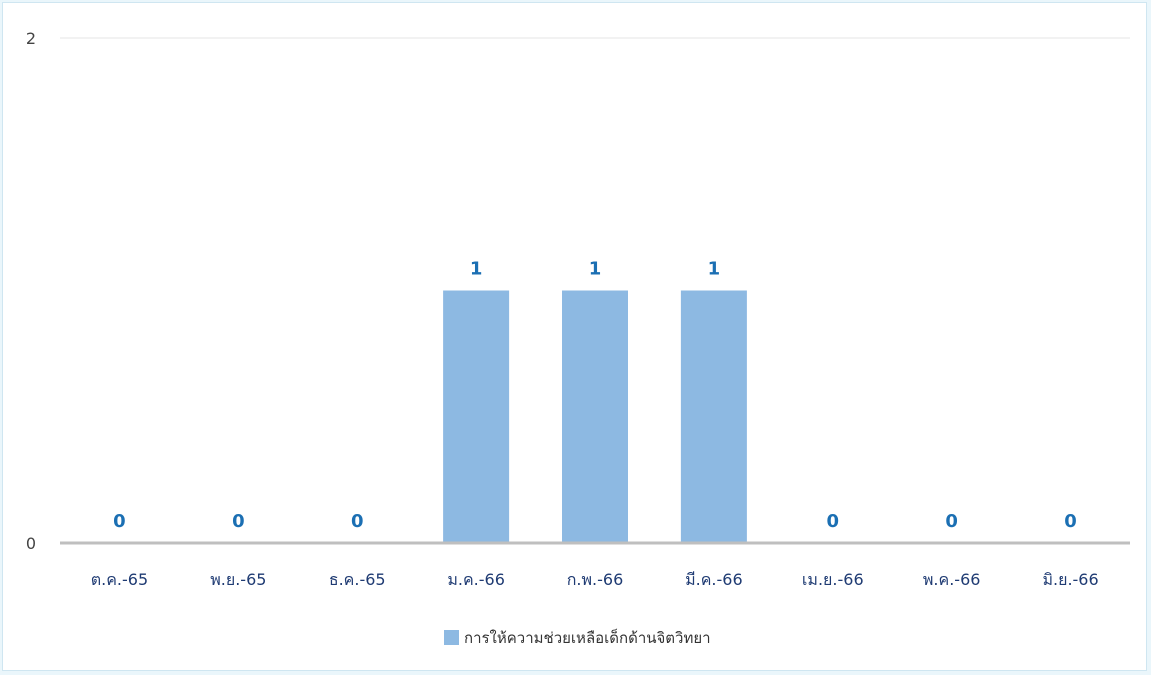 The image size is (1151, 675). What do you see at coordinates (31, 38) in the screenshot?
I see `y-tick-label: 2` at bounding box center [31, 38].